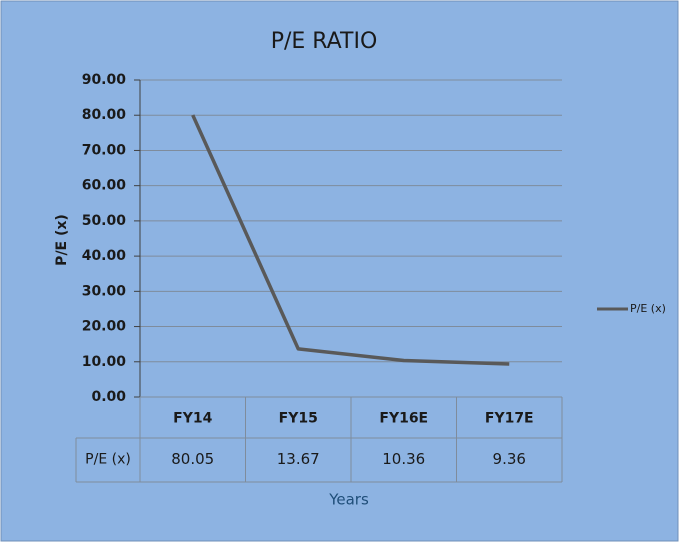  What do you see at coordinates (403, 459) in the screenshot?
I see `table-cell: 10.36` at bounding box center [403, 459].